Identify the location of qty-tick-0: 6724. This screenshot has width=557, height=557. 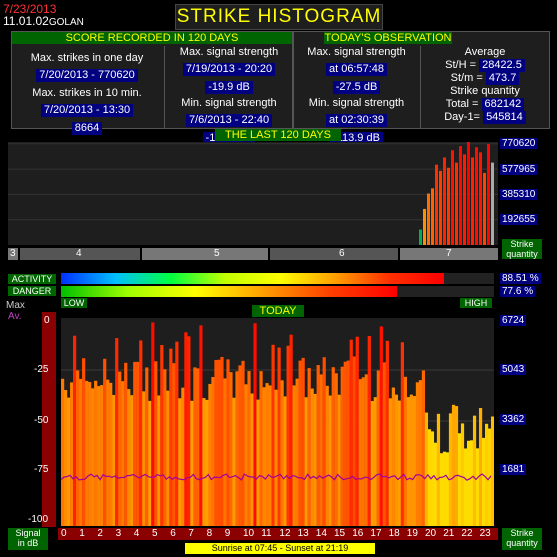
(513, 320).